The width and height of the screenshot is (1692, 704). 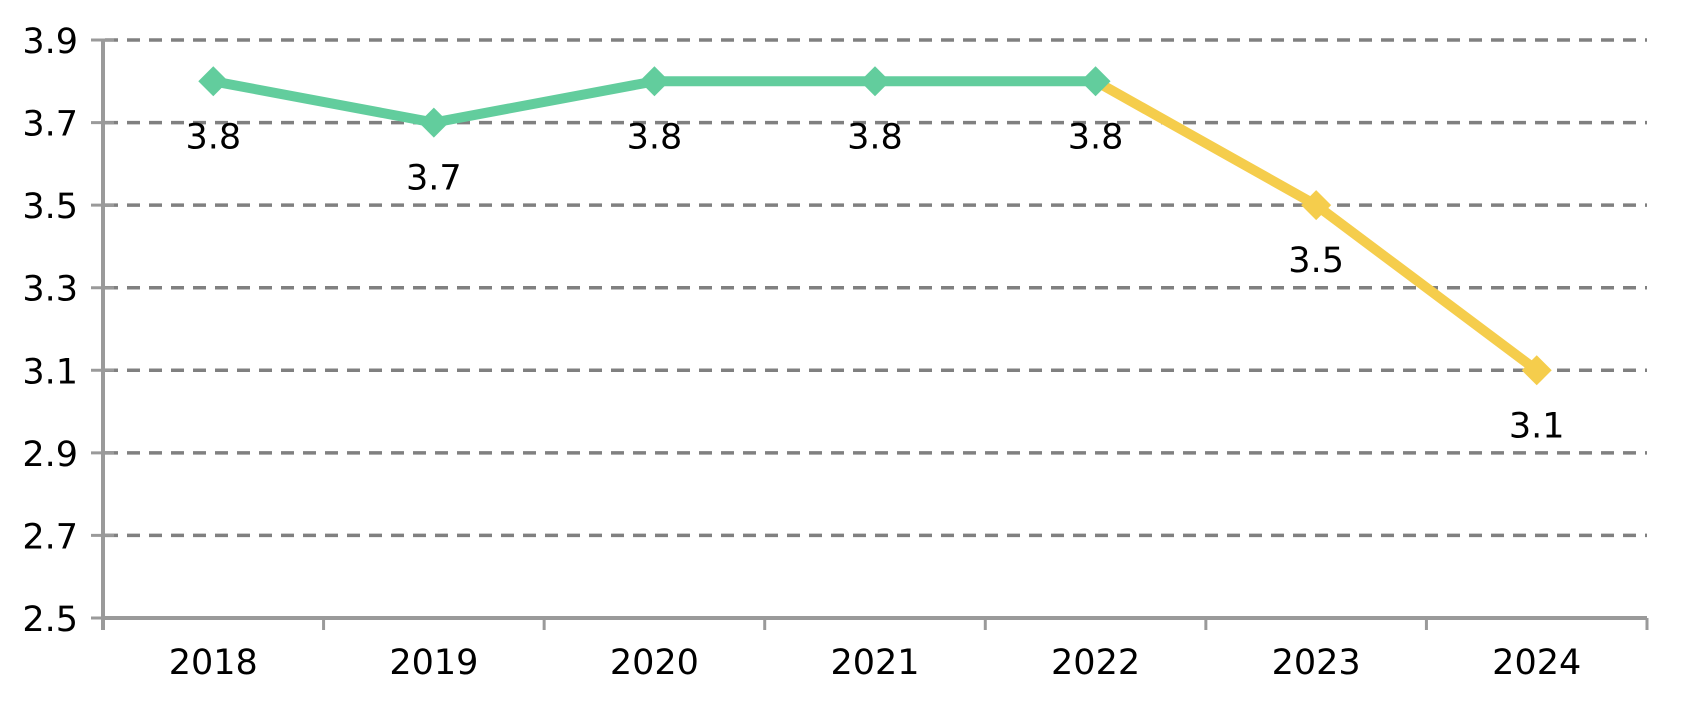 I want to click on marker-2019, so click(x=433, y=122).